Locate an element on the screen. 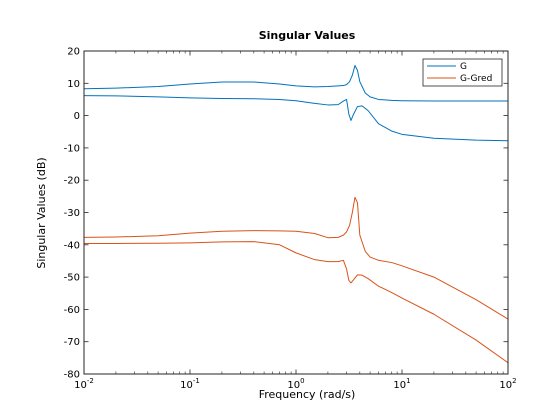  legend-box is located at coordinates (462, 72).